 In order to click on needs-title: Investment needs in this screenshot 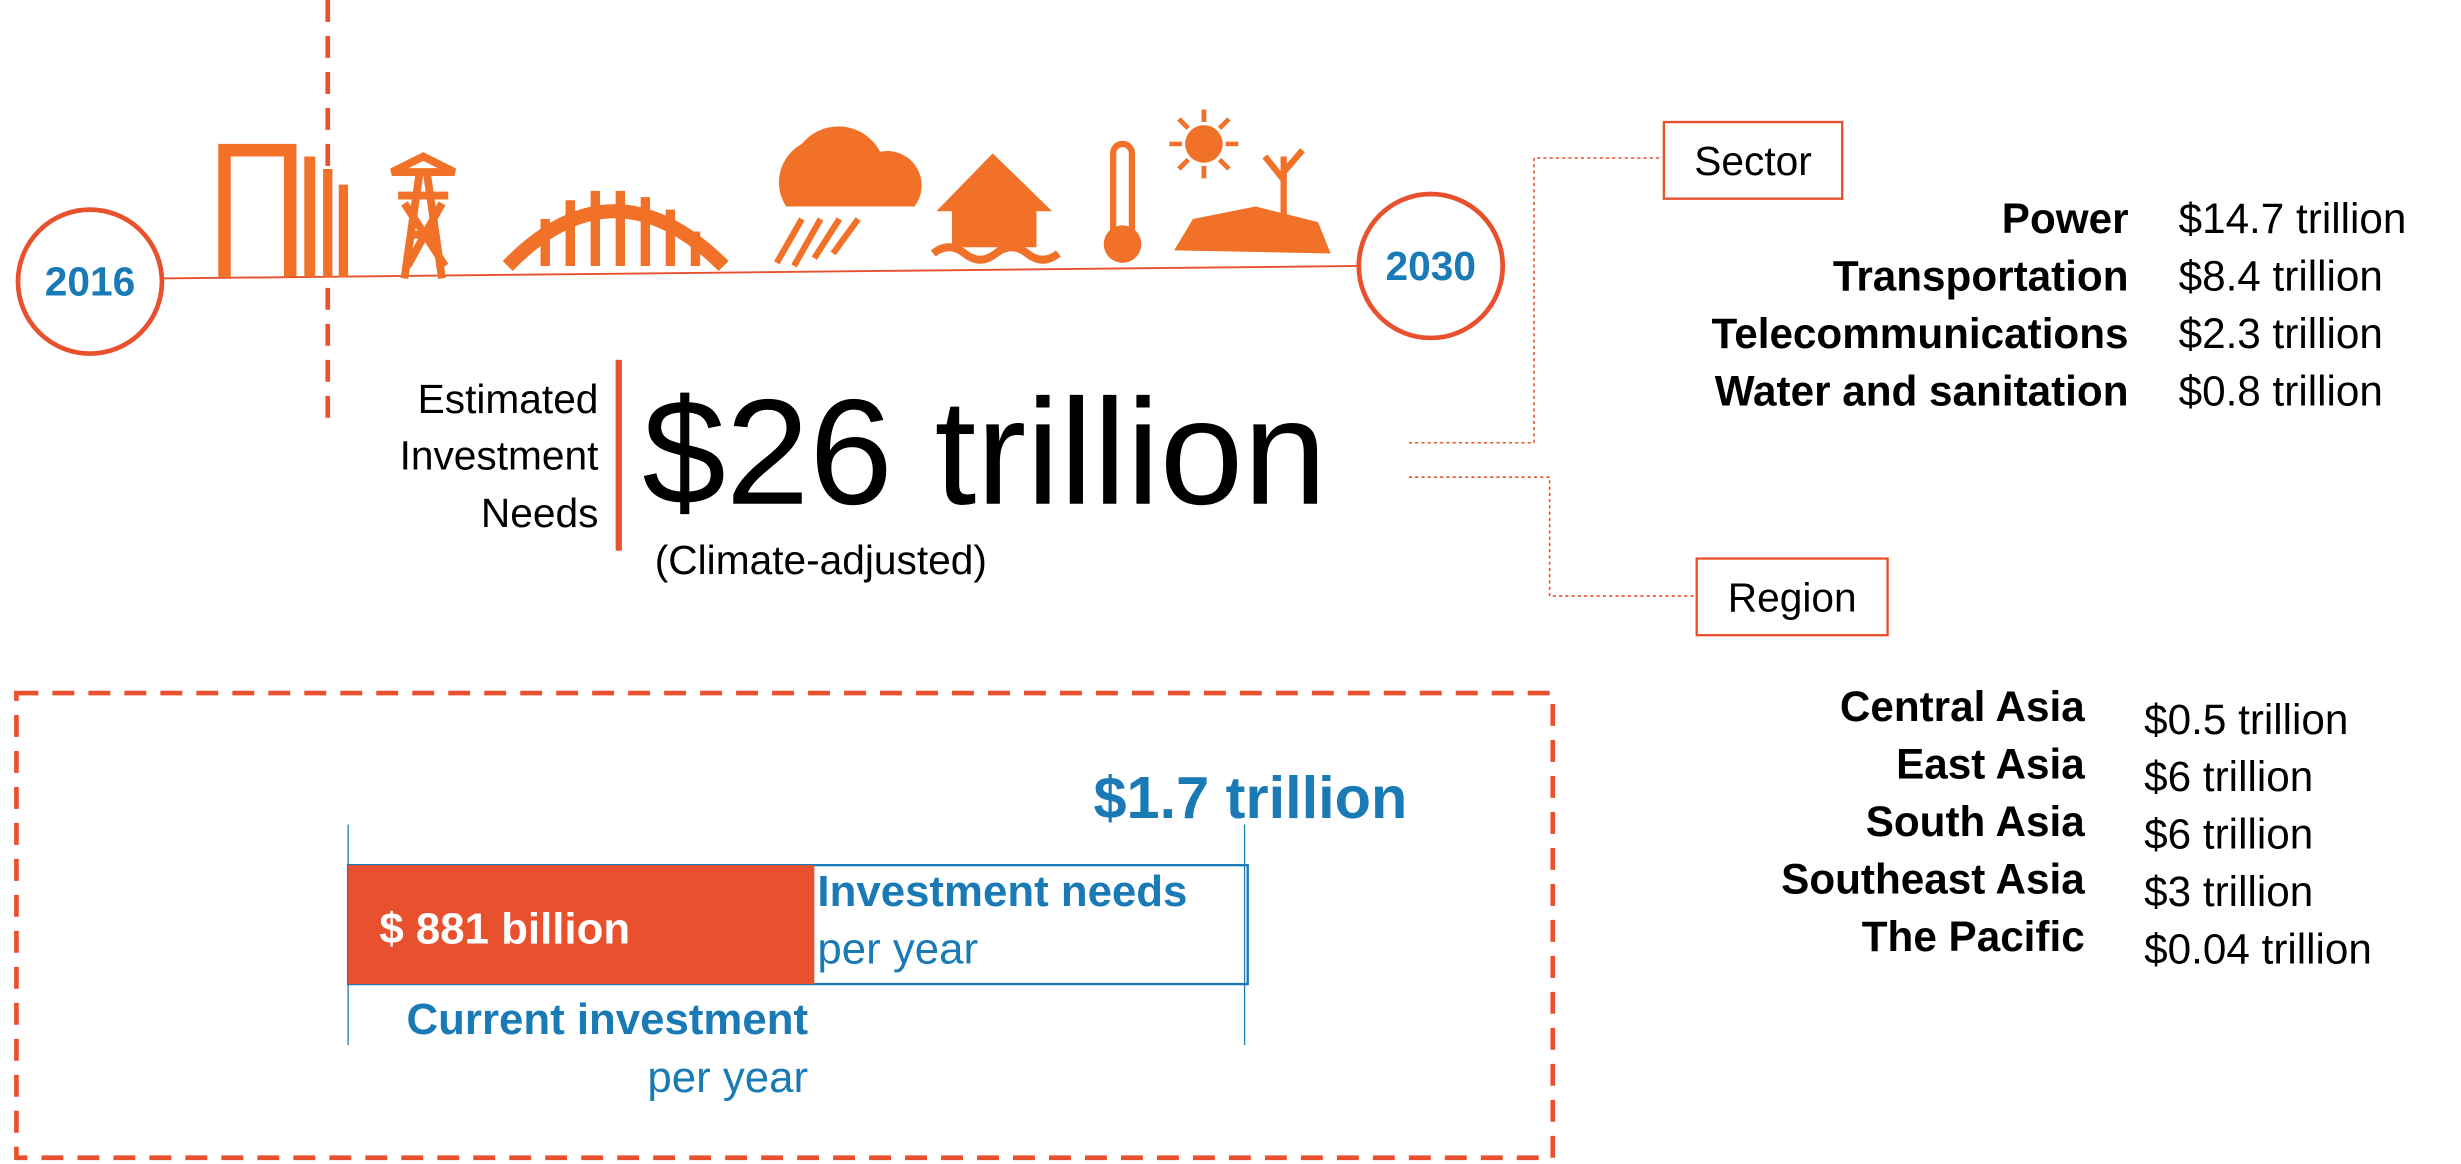, I will do `click(1002, 891)`.